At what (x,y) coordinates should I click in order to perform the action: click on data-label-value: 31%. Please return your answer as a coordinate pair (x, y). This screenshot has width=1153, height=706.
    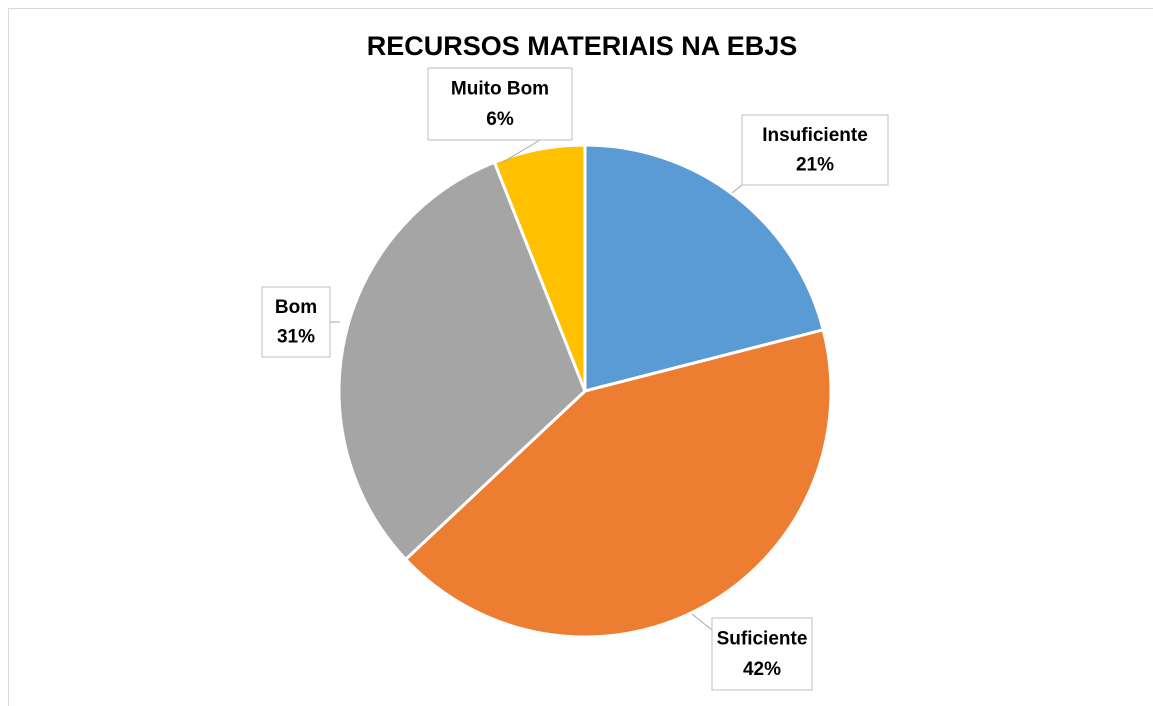
    Looking at the image, I should click on (296, 336).